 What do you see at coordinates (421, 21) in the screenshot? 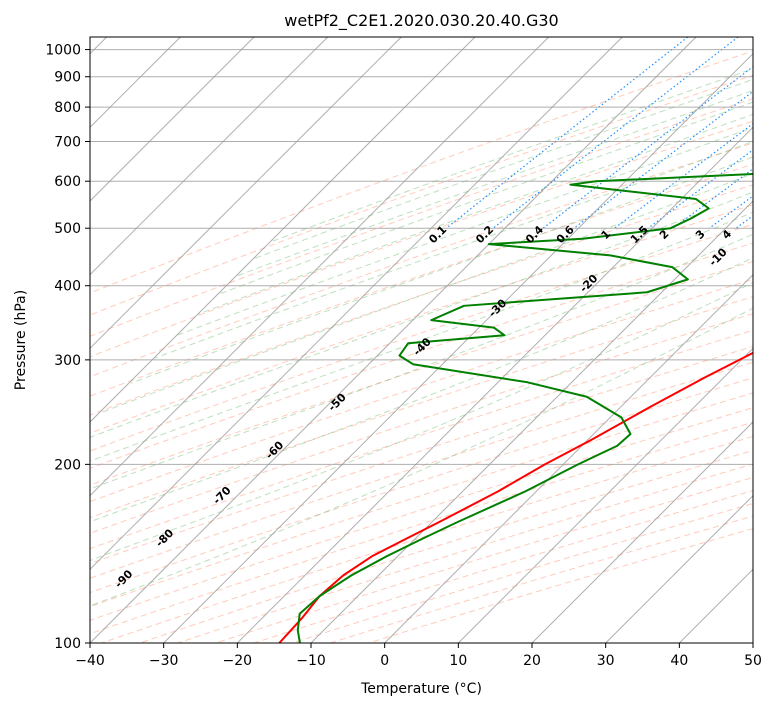
I see `chart-title: wetPf2_C2E1.2020.030.20.40.G30` at bounding box center [421, 21].